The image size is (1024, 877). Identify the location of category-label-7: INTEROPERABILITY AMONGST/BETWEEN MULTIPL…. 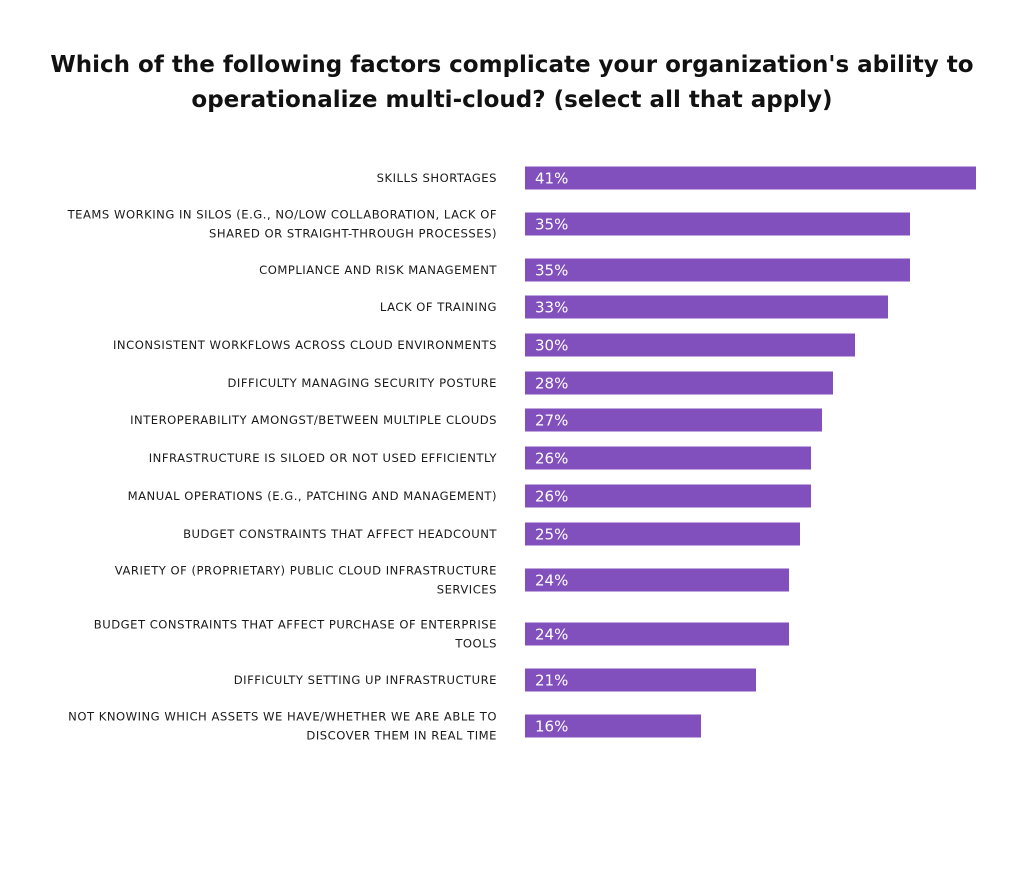
(313, 420).